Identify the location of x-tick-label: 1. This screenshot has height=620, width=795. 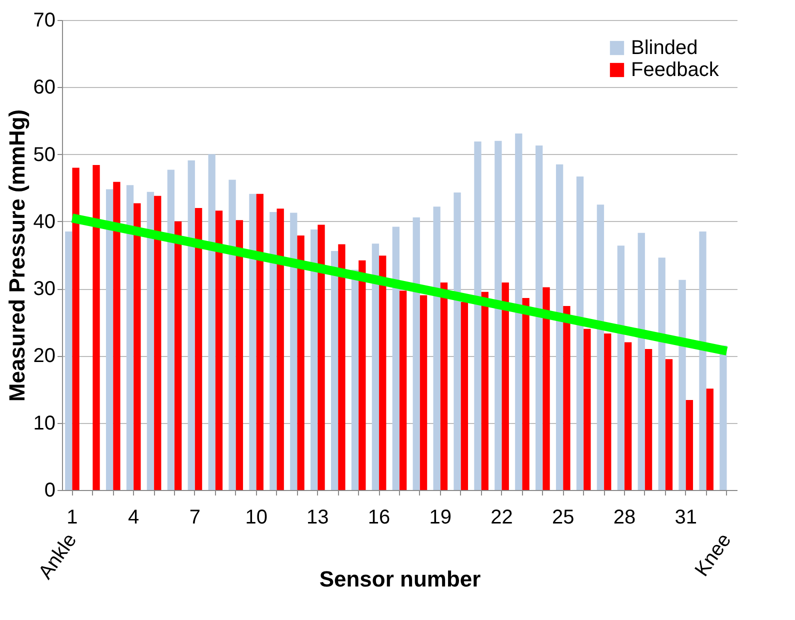
(72, 517).